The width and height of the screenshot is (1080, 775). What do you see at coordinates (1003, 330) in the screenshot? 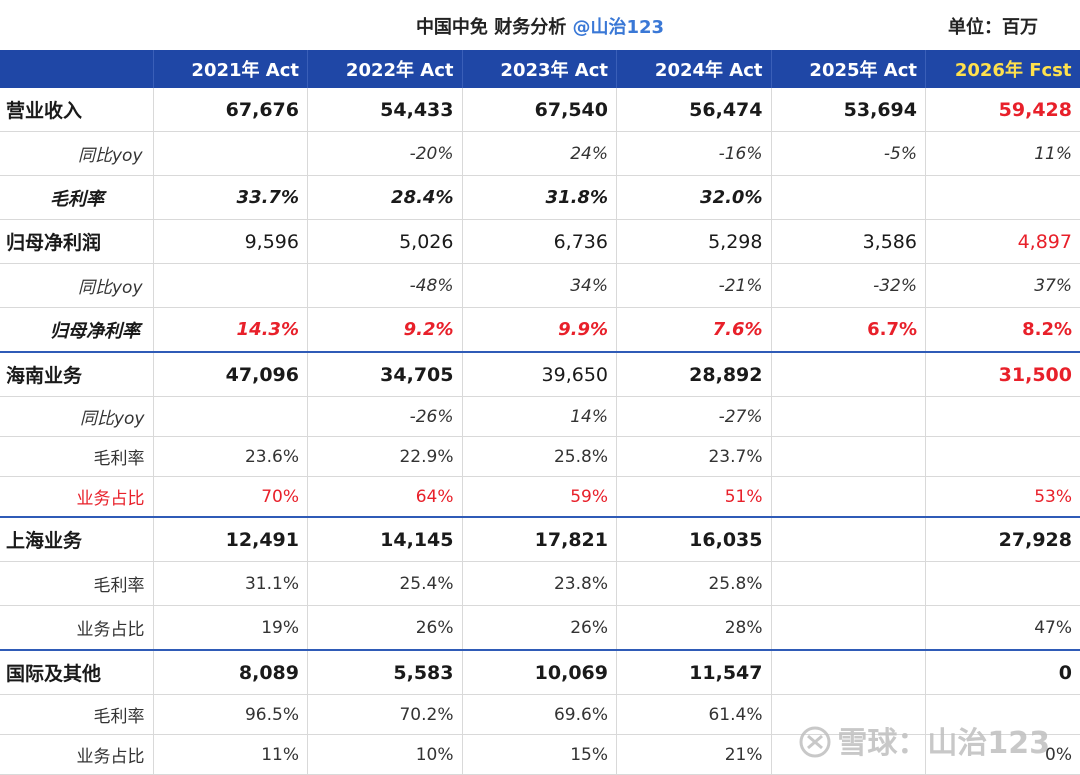
I see `table-cell-forecast: 8.2%` at bounding box center [1003, 330].